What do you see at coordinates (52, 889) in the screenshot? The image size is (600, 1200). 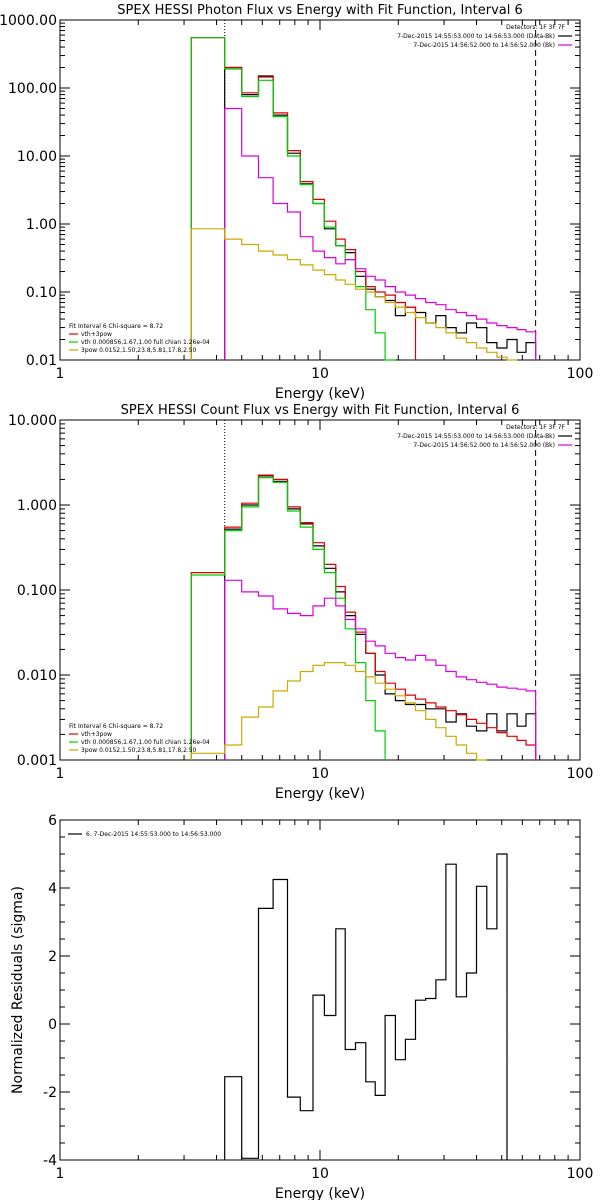 I see `y-tick-label: 4` at bounding box center [52, 889].